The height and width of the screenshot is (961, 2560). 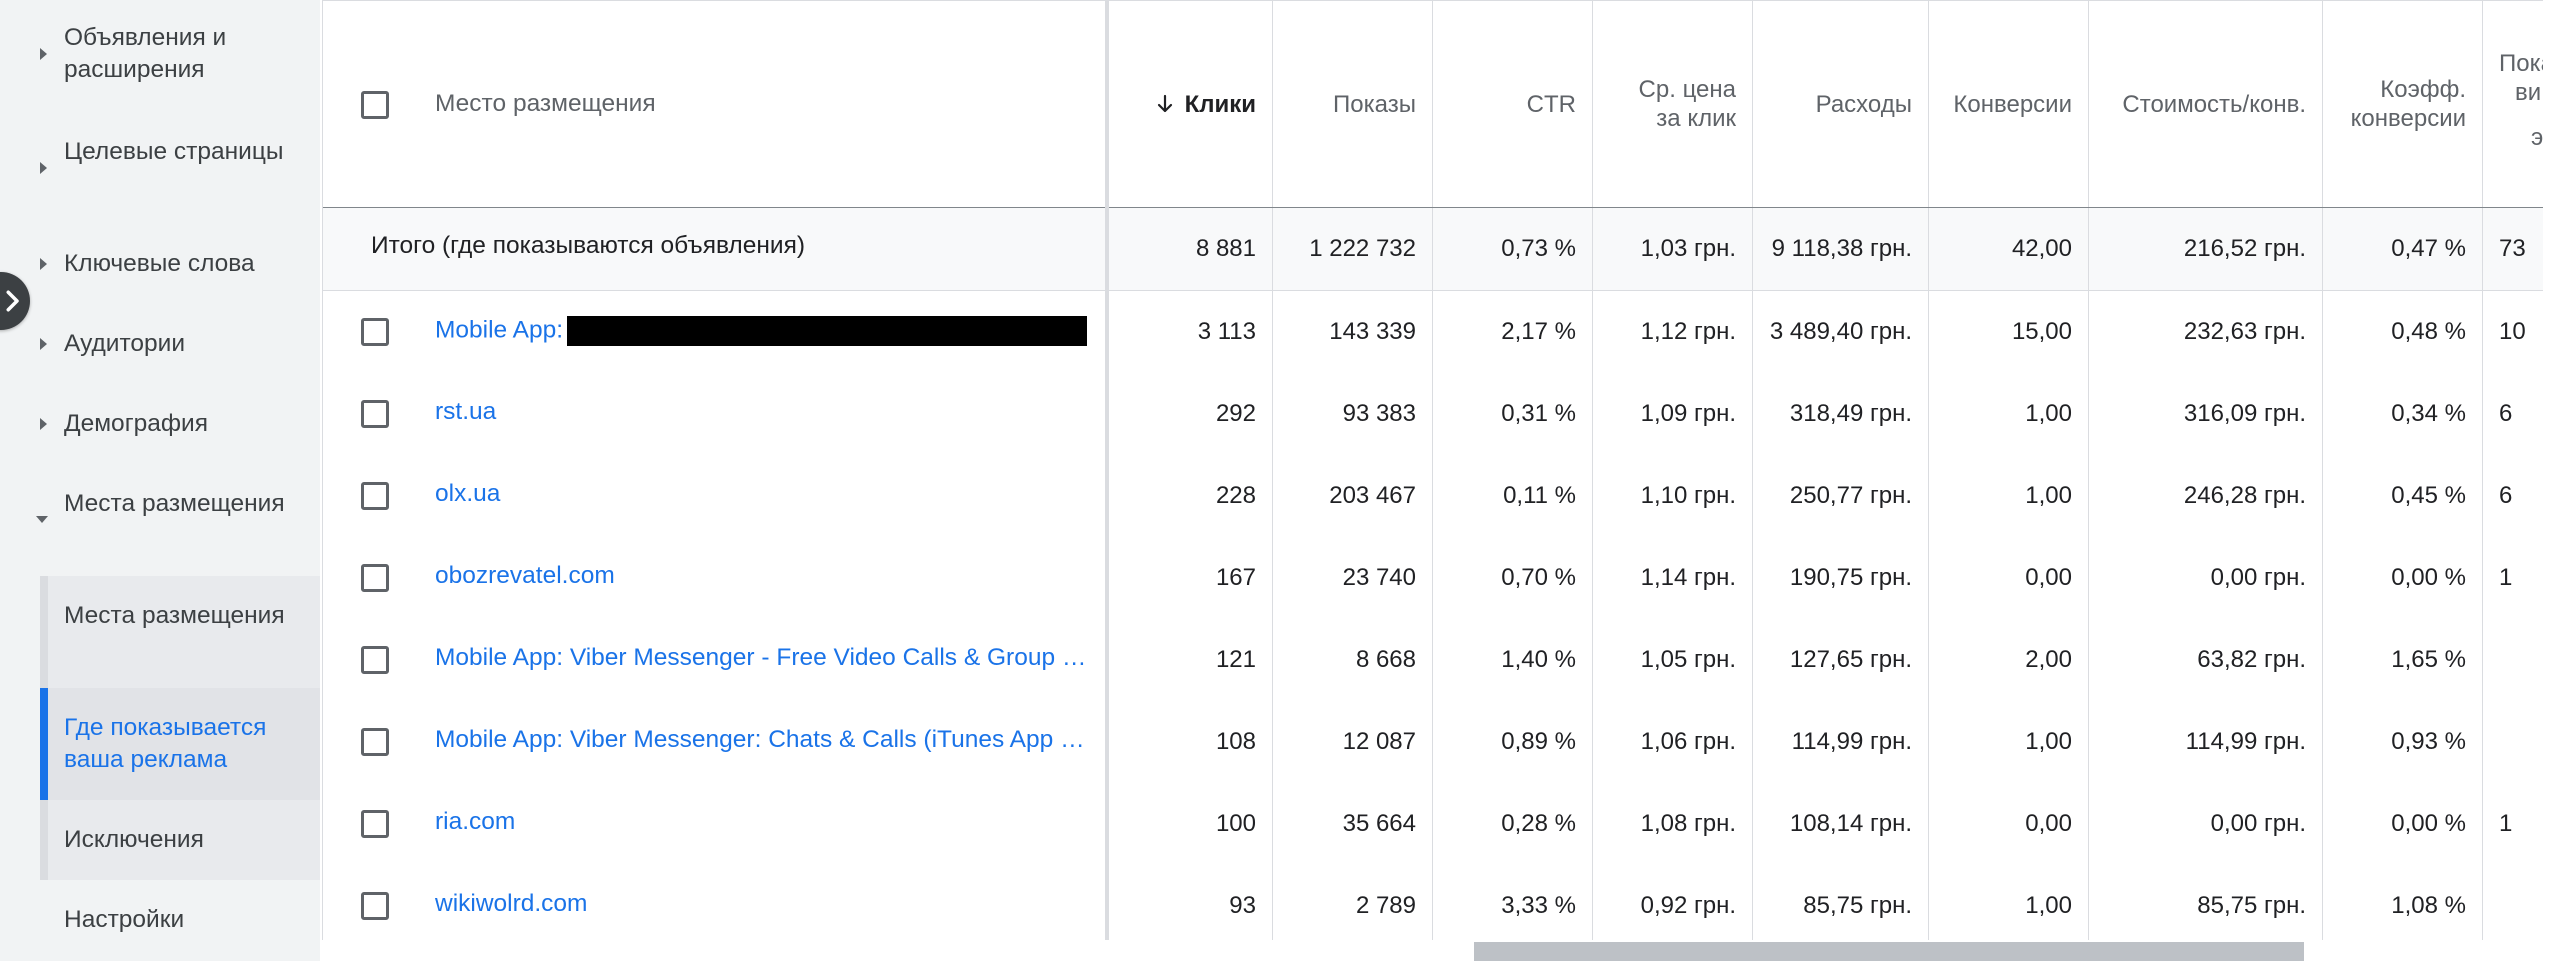 I want to click on sidebar-item-settings: Настройки, so click(x=160, y=920).